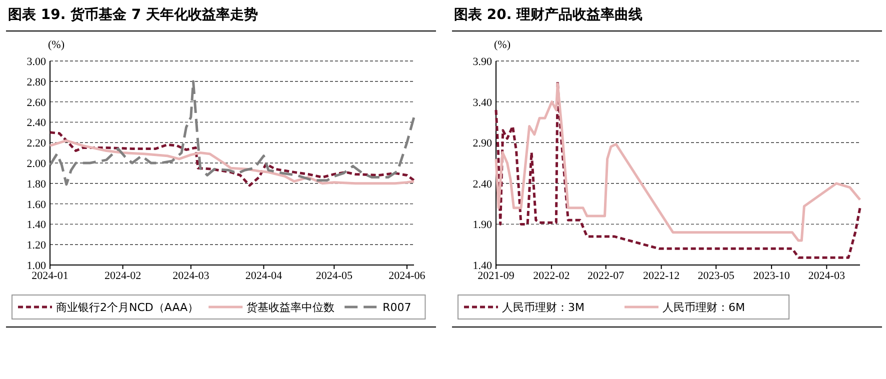 The height and width of the screenshot is (379, 886). What do you see at coordinates (606, 276) in the screenshot?
I see `x-tick-label: 2022-07` at bounding box center [606, 276].